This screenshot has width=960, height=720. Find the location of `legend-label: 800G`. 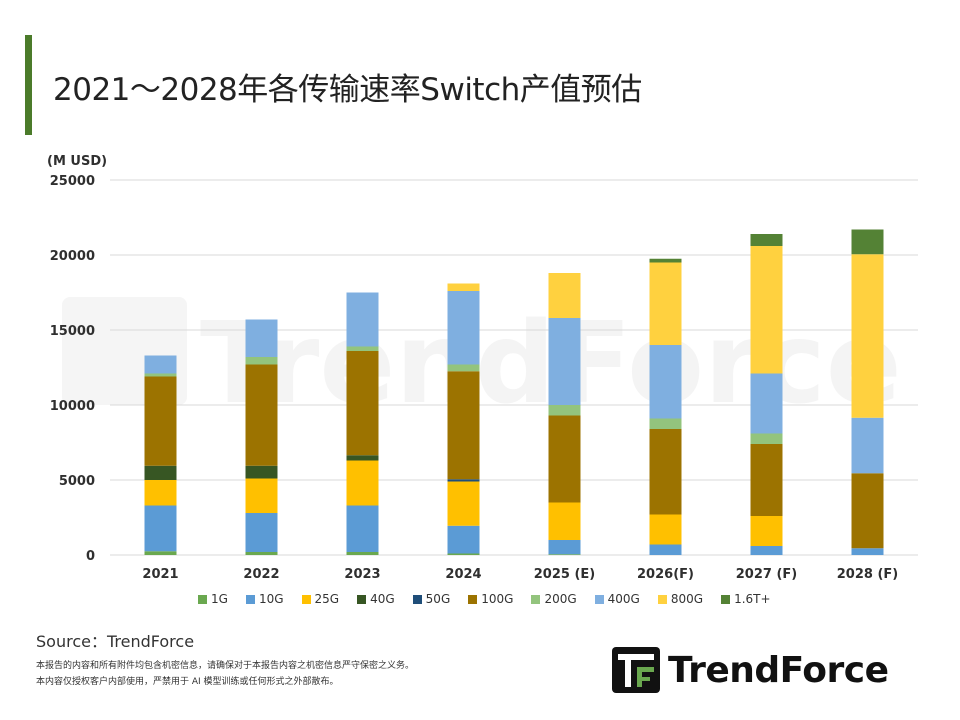

legend-label: 800G is located at coordinates (687, 599).